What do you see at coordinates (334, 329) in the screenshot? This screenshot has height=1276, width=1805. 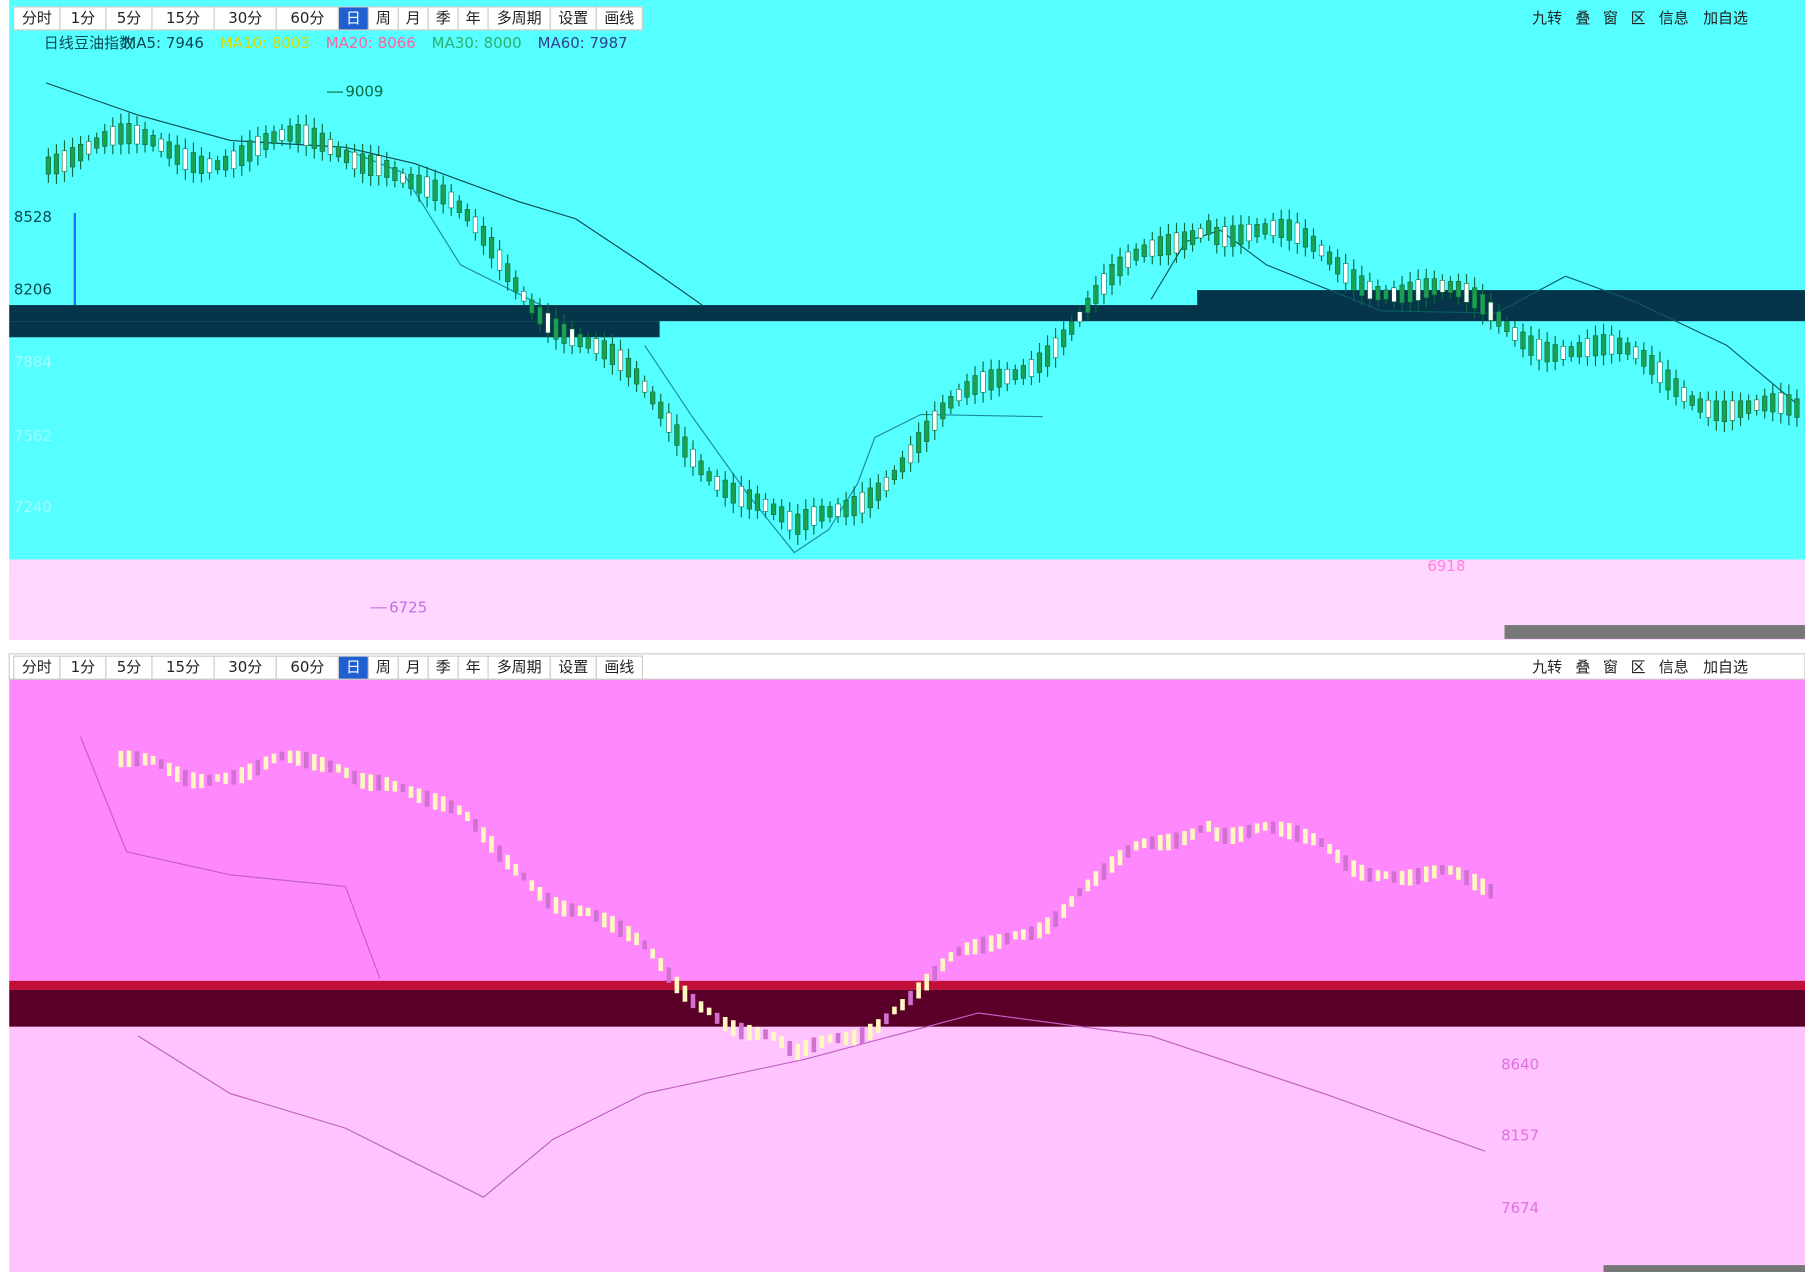 I see `glitch-band` at bounding box center [334, 329].